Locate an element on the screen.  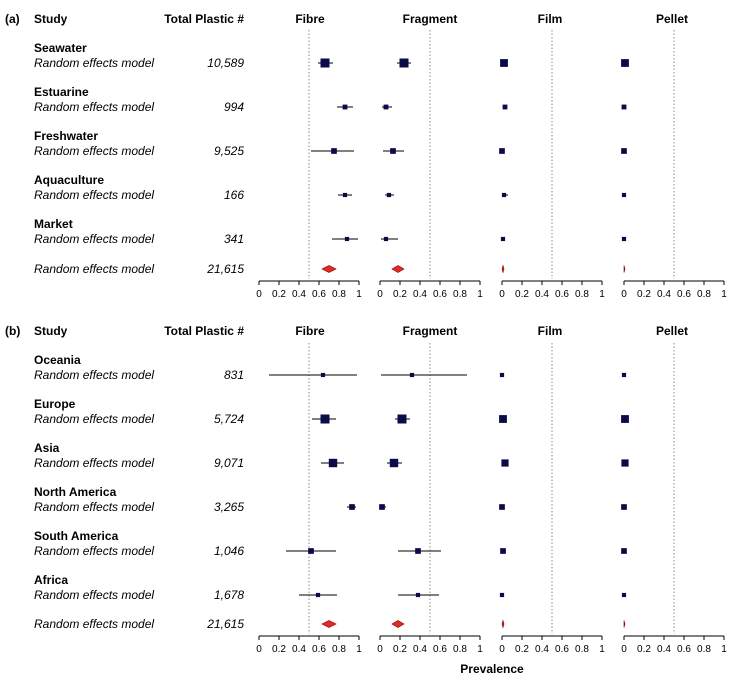
group-name: South America is located at coordinates (76, 536).